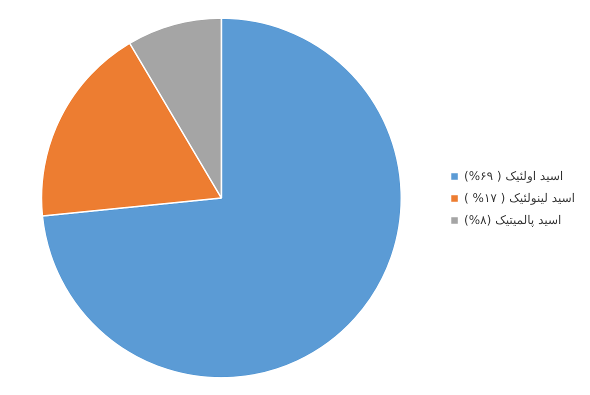  I want to click on legend-label: اسید پالمیتیک (۸%), so click(513, 219).